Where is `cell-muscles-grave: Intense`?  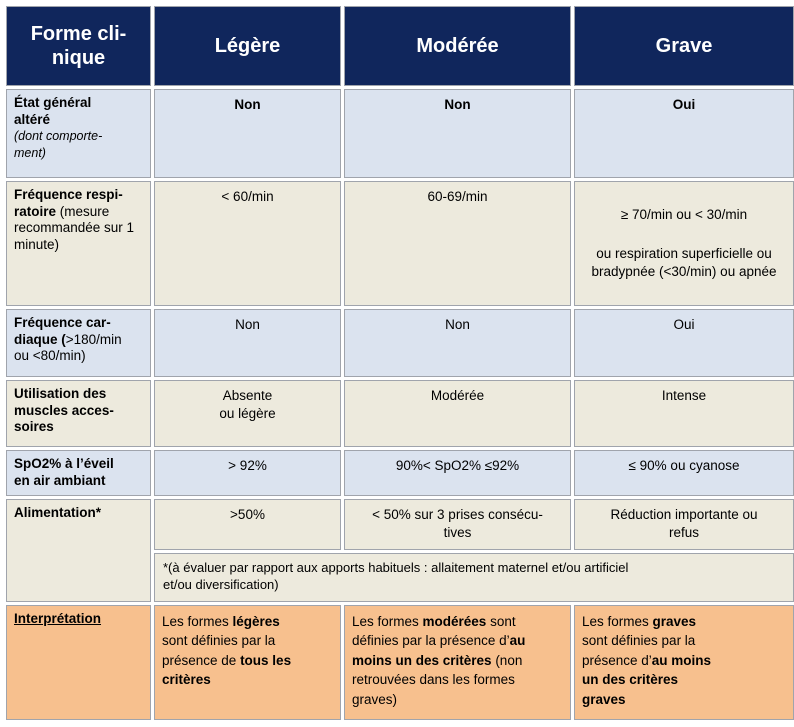
cell-muscles-grave: Intense is located at coordinates (684, 413).